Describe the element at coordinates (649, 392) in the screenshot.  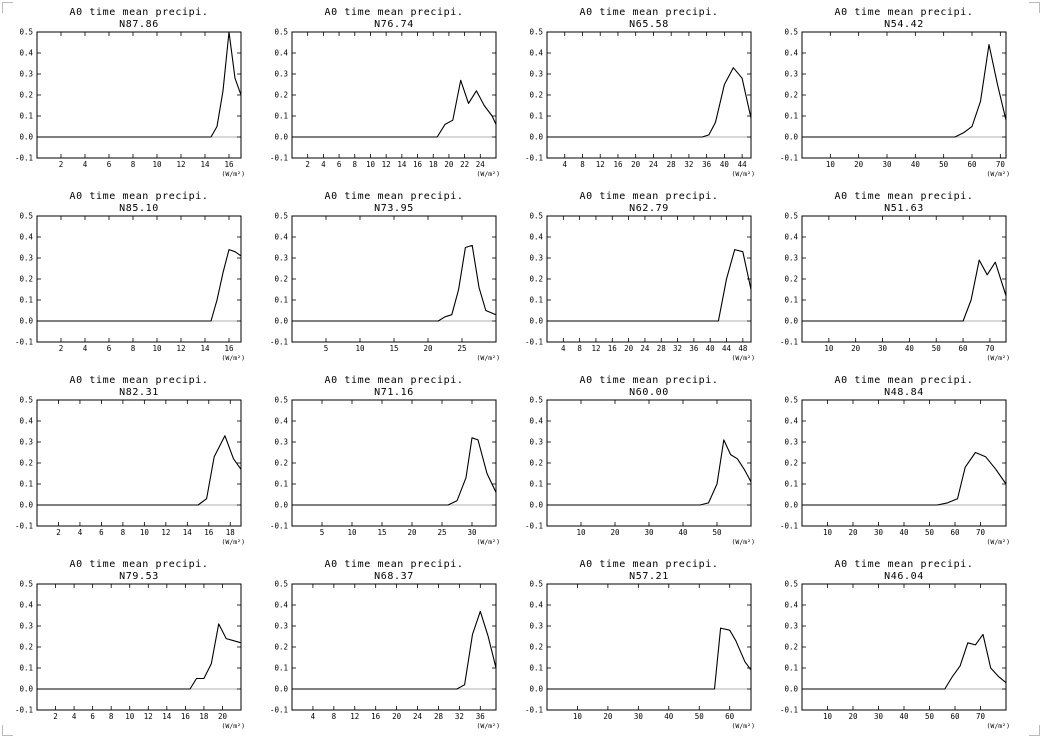
I see `panel-subtitle: N60.00` at that location.